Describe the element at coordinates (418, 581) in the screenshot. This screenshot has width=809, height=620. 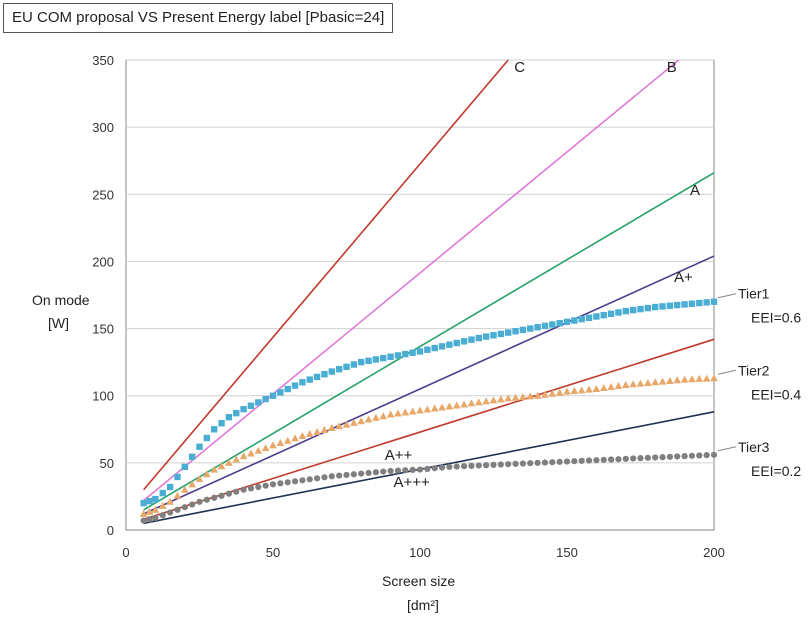
I see `x-axis-label: Screen size` at that location.